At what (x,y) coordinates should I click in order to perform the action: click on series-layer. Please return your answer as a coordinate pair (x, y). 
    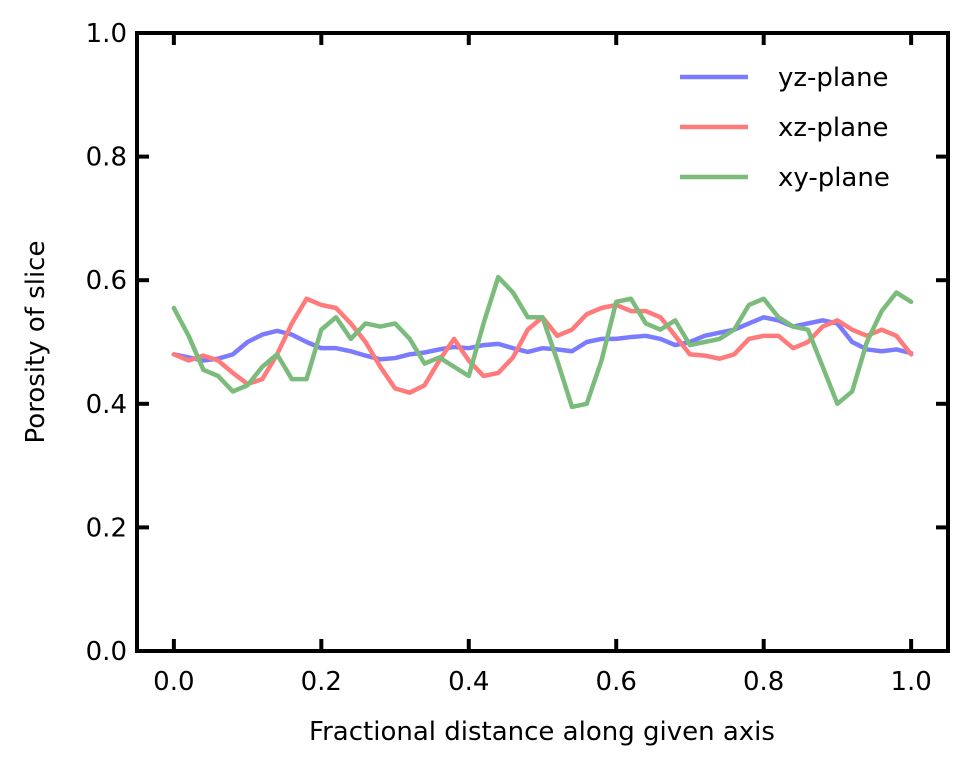
    Looking at the image, I should click on (542, 342).